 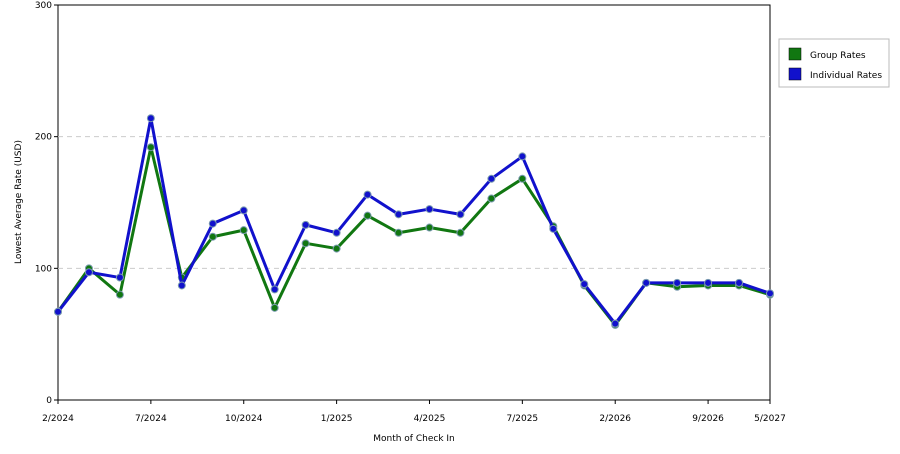 What do you see at coordinates (43, 6) in the screenshot?
I see `y-tick-label: 300` at bounding box center [43, 6].